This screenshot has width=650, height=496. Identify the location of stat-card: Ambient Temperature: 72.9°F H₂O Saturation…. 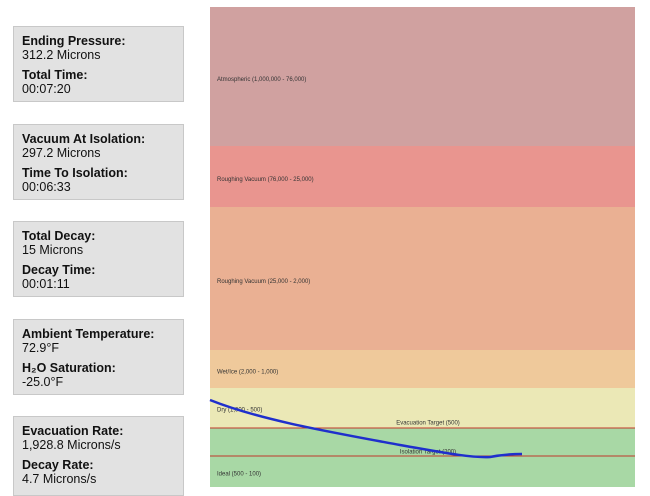
(98, 357).